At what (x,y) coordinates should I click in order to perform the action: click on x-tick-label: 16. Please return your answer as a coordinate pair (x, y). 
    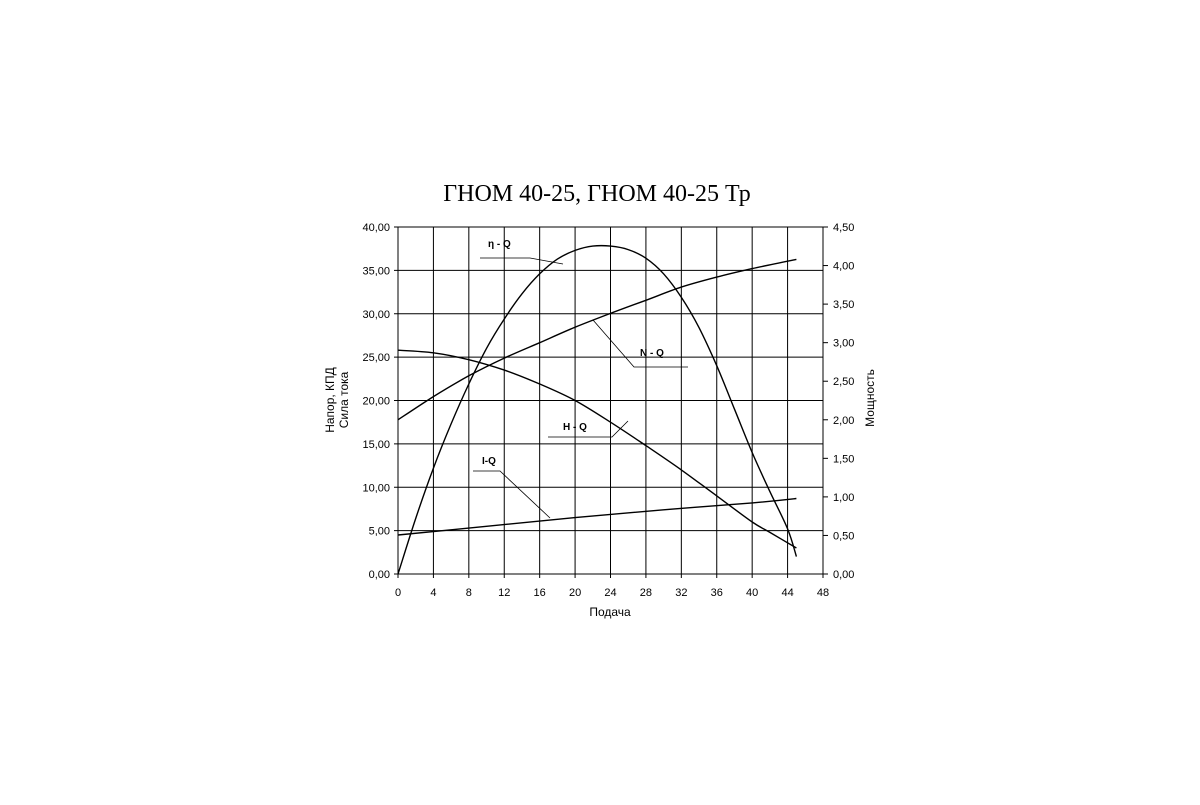
    Looking at the image, I should click on (540, 593).